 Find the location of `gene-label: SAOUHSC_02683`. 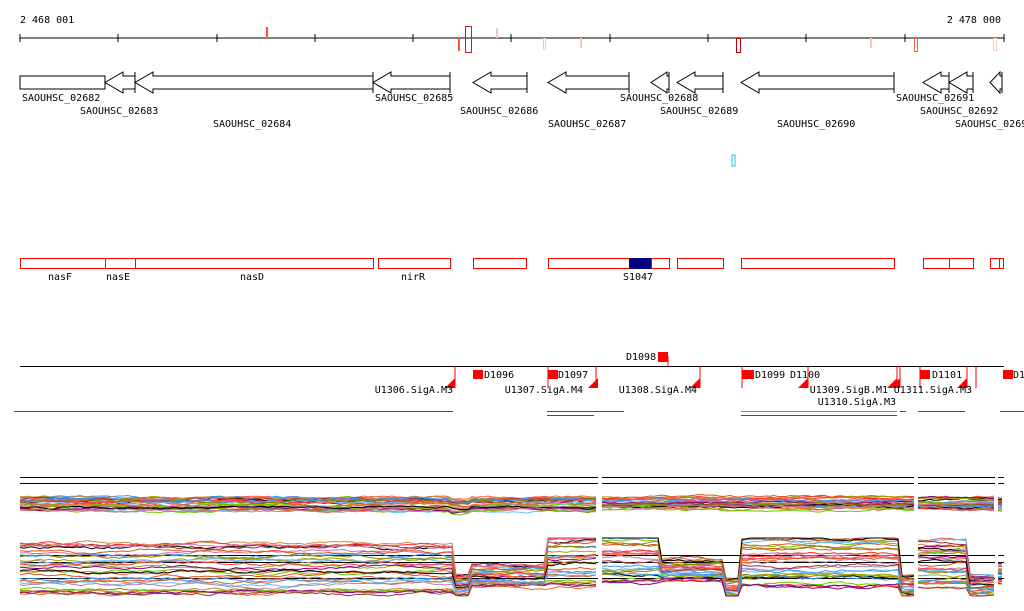

gene-label: SAOUHSC_02683 is located at coordinates (119, 111).